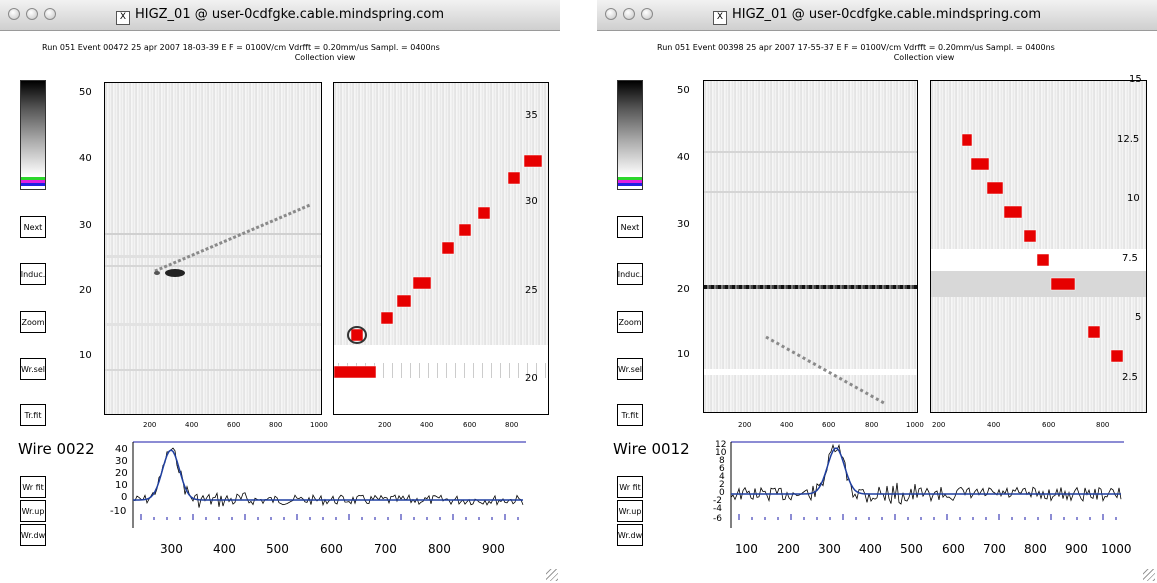 This screenshot has height=583, width=1157. What do you see at coordinates (953, 549) in the screenshot?
I see `wave-x-tick: 600` at bounding box center [953, 549].